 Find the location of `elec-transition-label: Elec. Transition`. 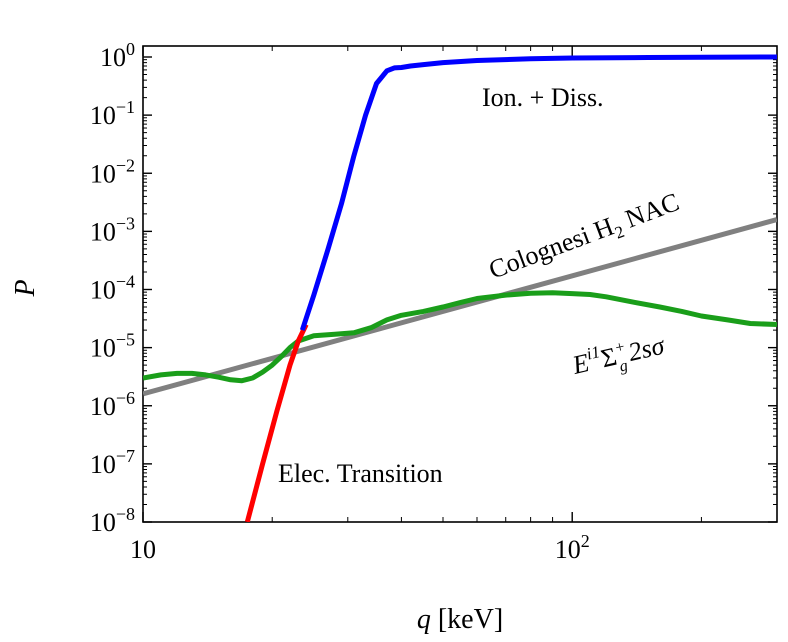

elec-transition-label: Elec. Transition is located at coordinates (360, 473).